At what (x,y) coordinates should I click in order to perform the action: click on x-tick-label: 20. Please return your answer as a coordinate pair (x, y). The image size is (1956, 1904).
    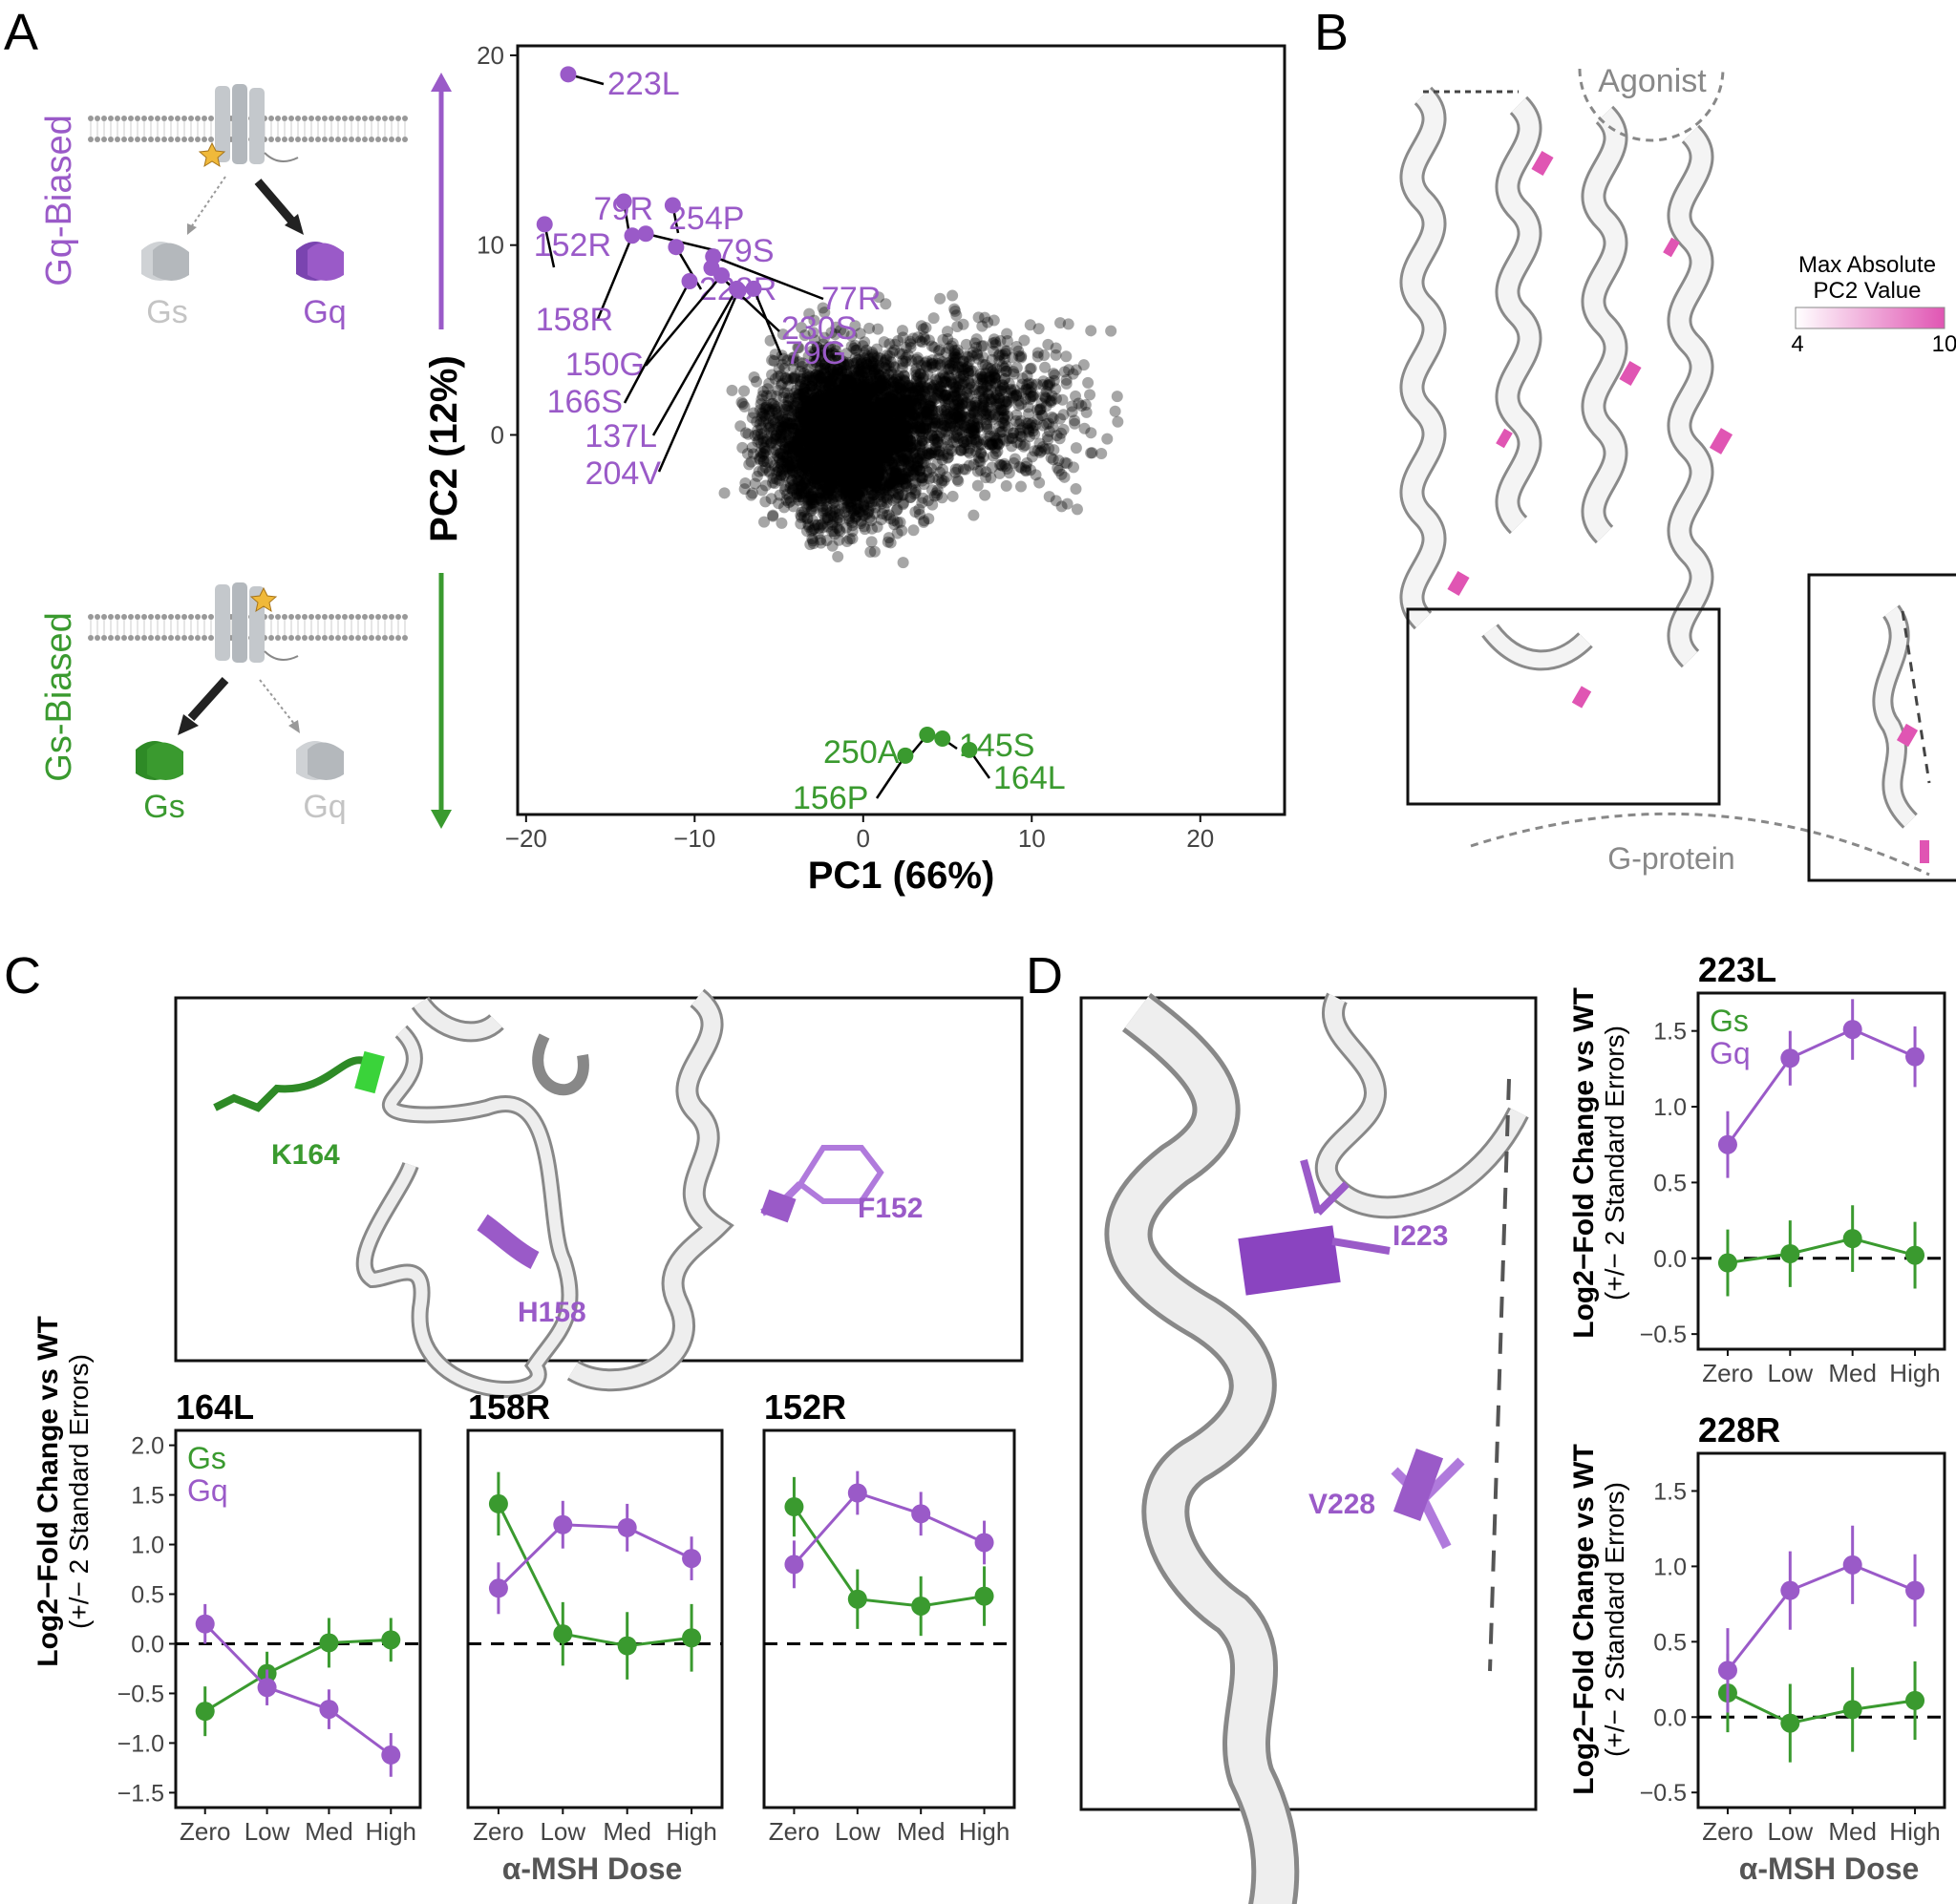
    Looking at the image, I should click on (1200, 838).